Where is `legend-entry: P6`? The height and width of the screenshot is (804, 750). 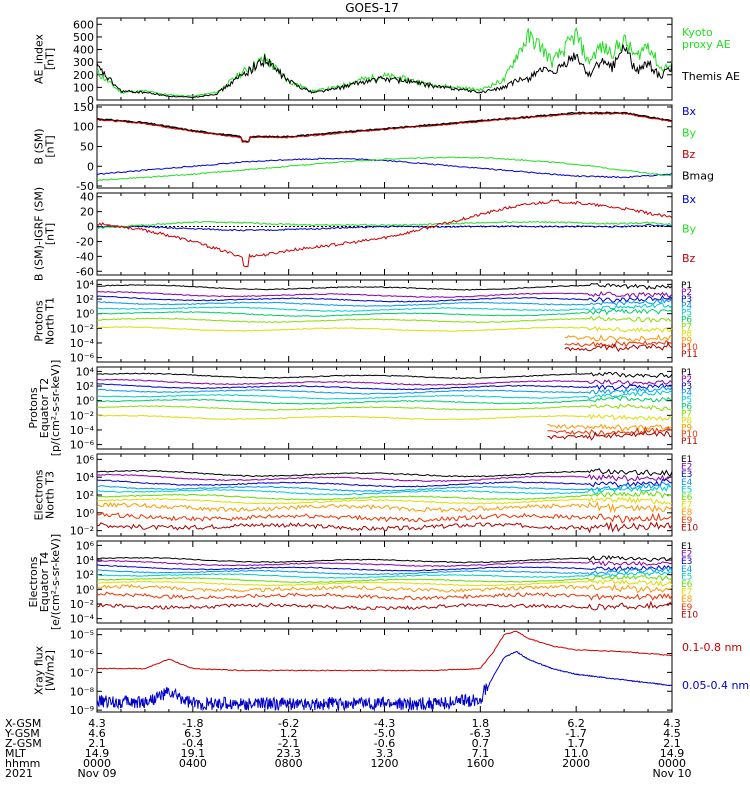
legend-entry: P6 is located at coordinates (686, 321).